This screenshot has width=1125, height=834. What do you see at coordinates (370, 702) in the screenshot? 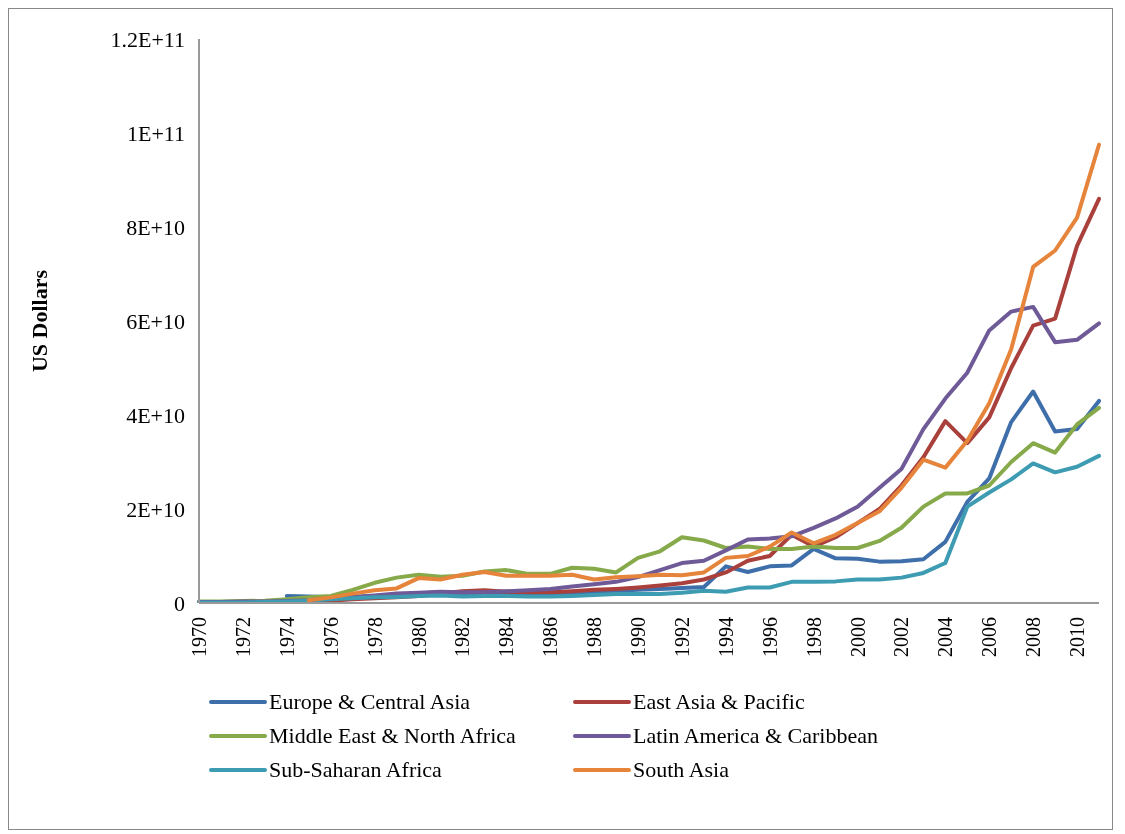
I see `legend-label: Europe & Central Asia` at bounding box center [370, 702].